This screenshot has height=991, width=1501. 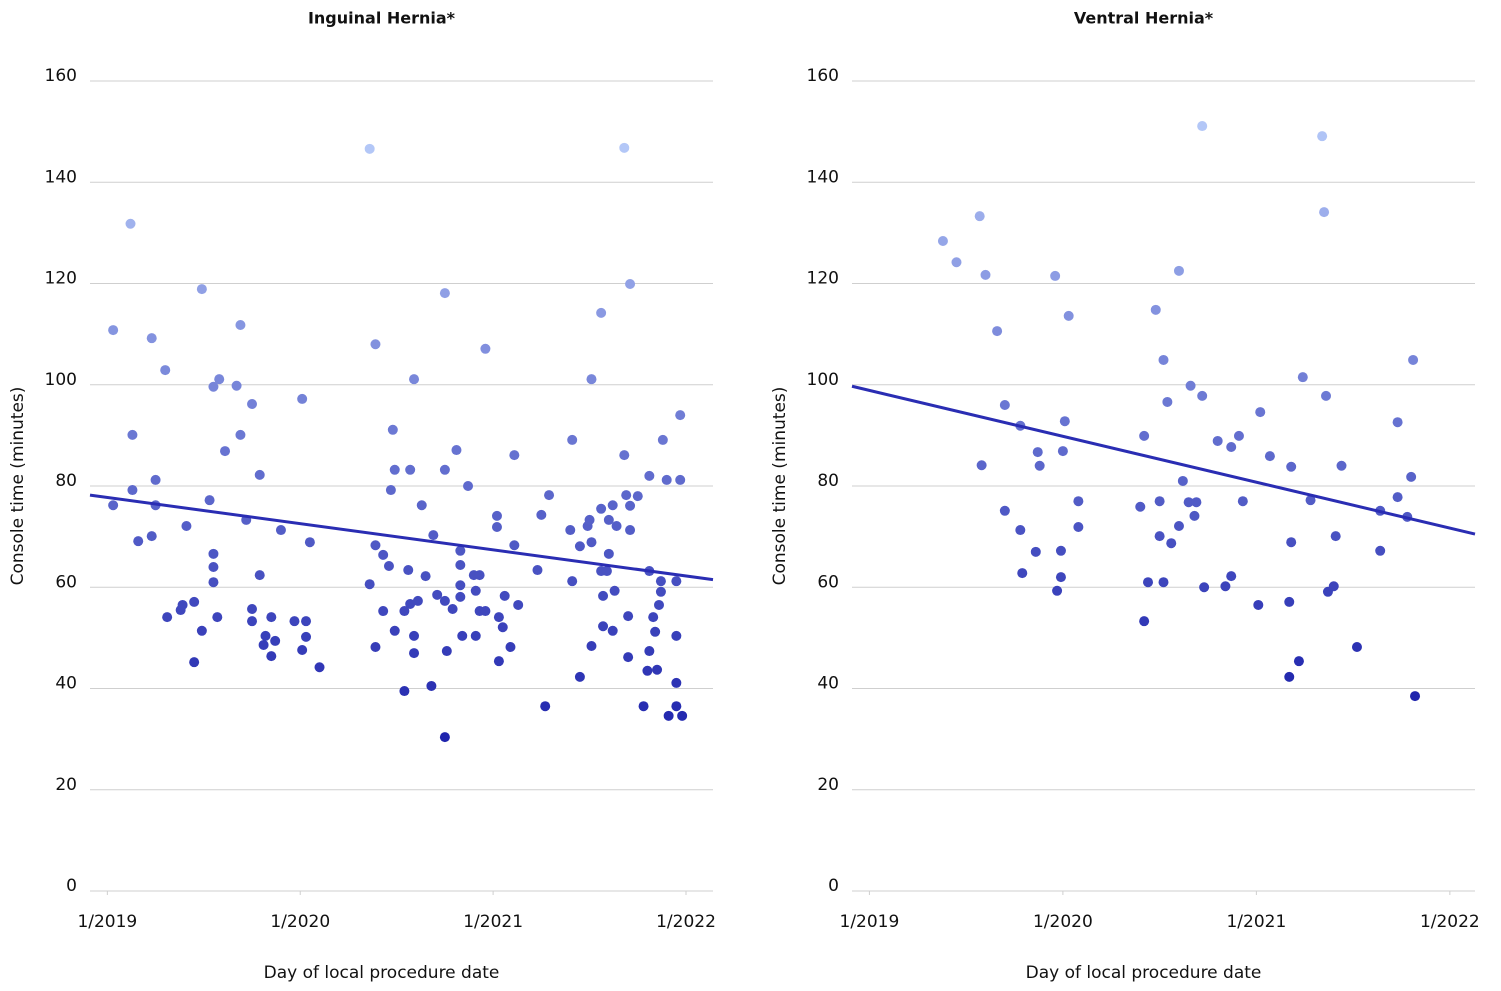 What do you see at coordinates (66, 481) in the screenshot?
I see `y-tick-label: 80` at bounding box center [66, 481].